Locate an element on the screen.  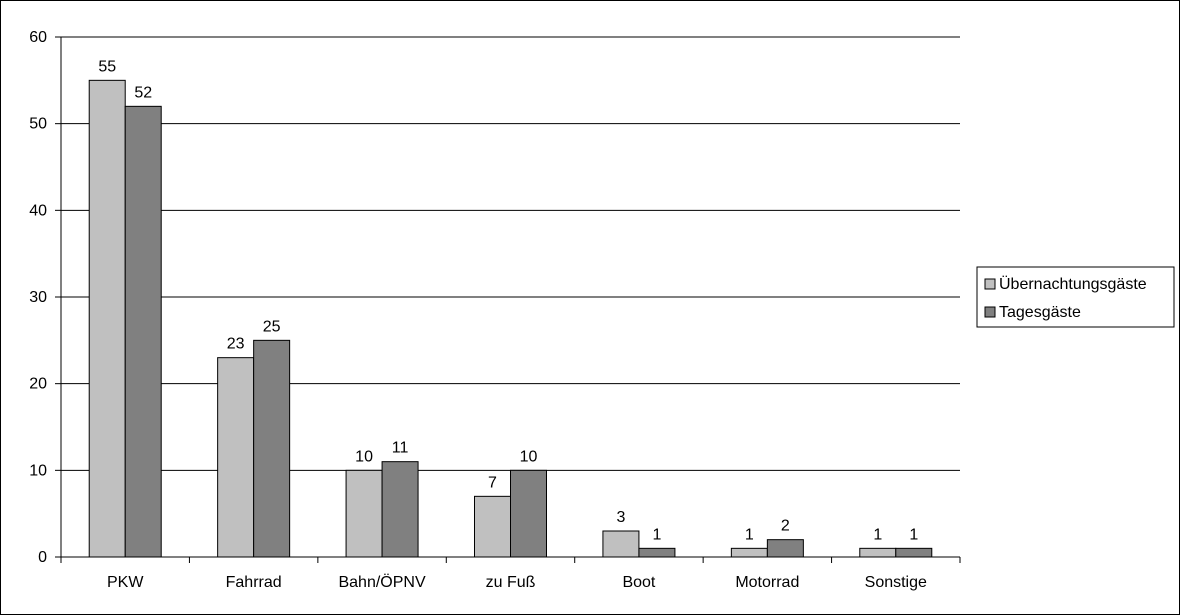
x-category-label: Bahn/ÖPNV is located at coordinates (381, 582).